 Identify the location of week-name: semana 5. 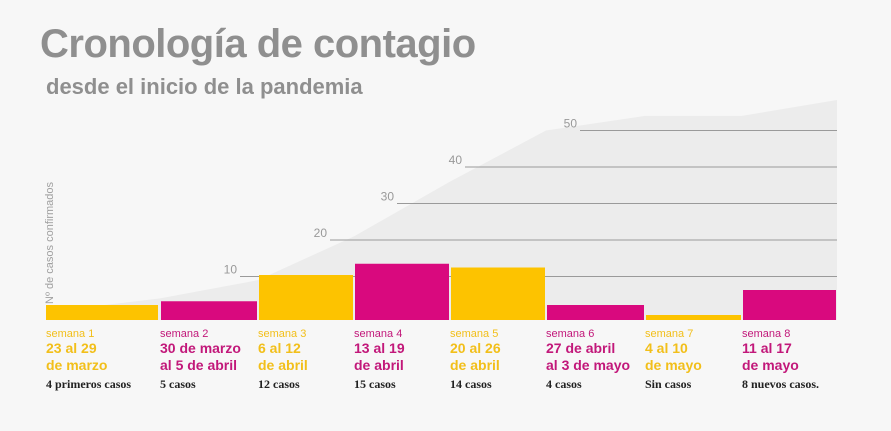
(474, 334).